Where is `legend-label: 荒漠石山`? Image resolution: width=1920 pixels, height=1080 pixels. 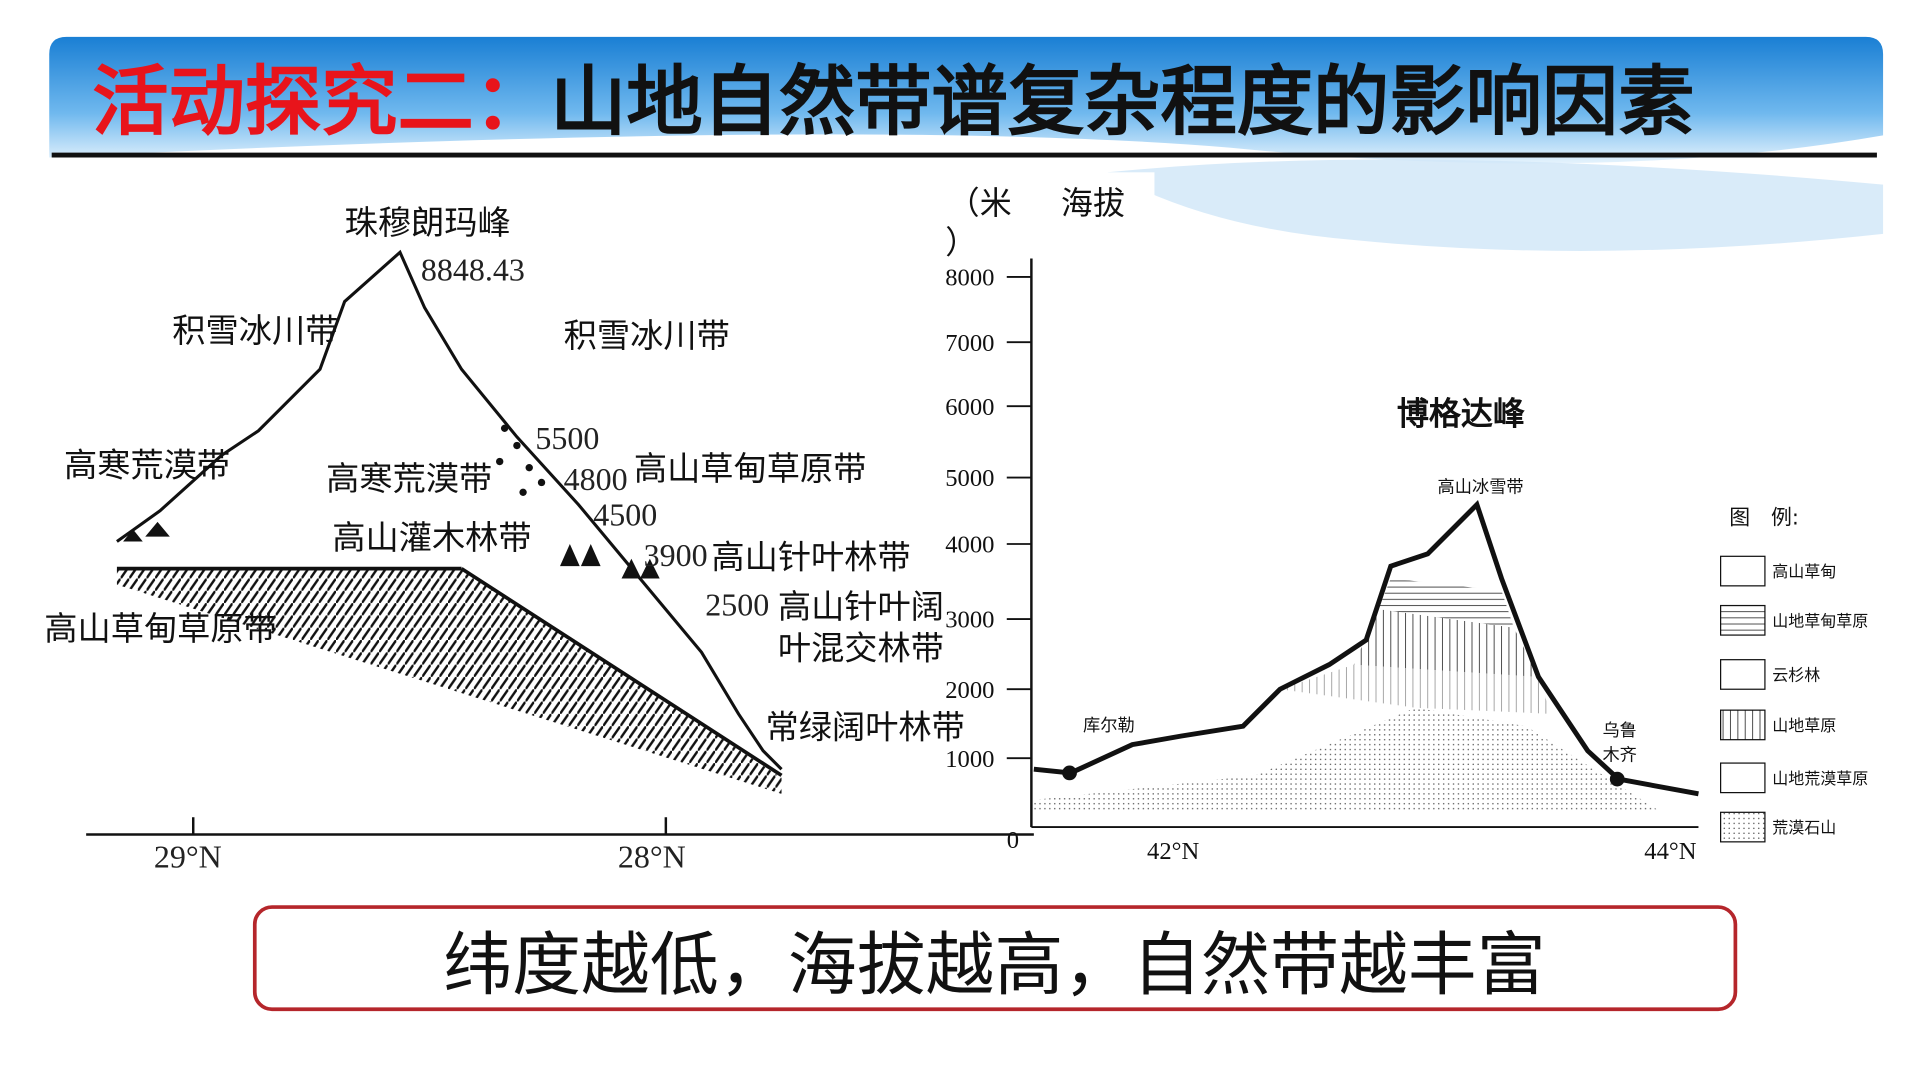 legend-label: 荒漠石山 is located at coordinates (1804, 827).